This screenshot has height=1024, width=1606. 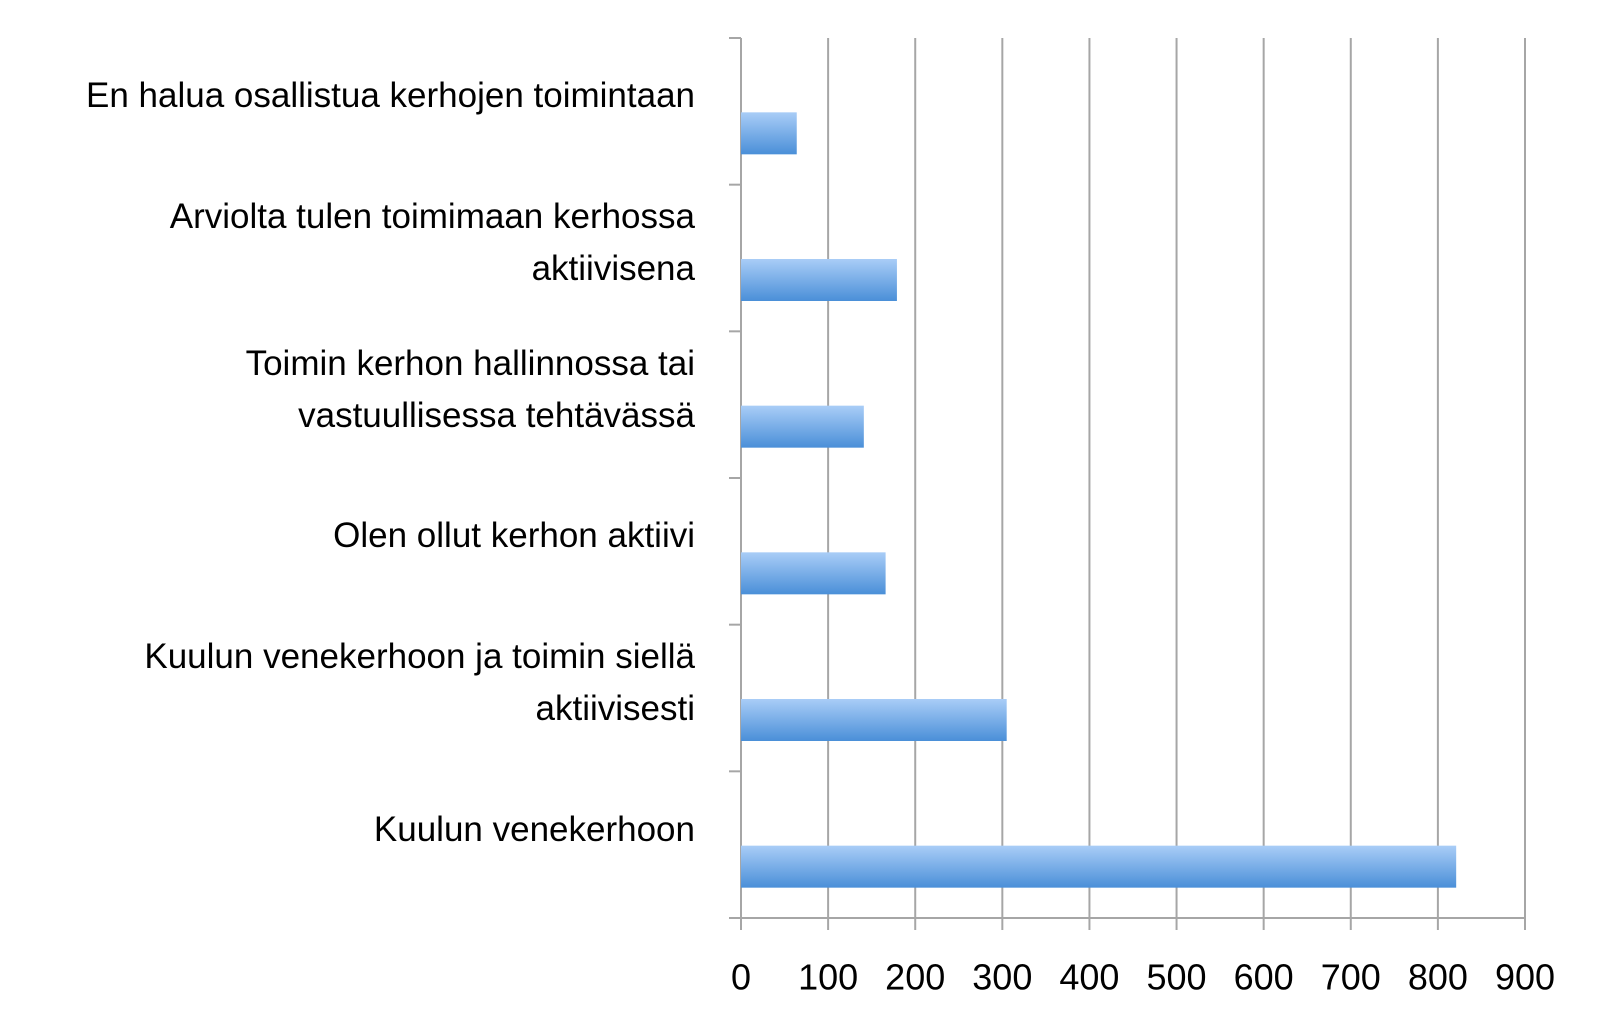 I want to click on x-tick-label: 400, so click(x=1089, y=977).